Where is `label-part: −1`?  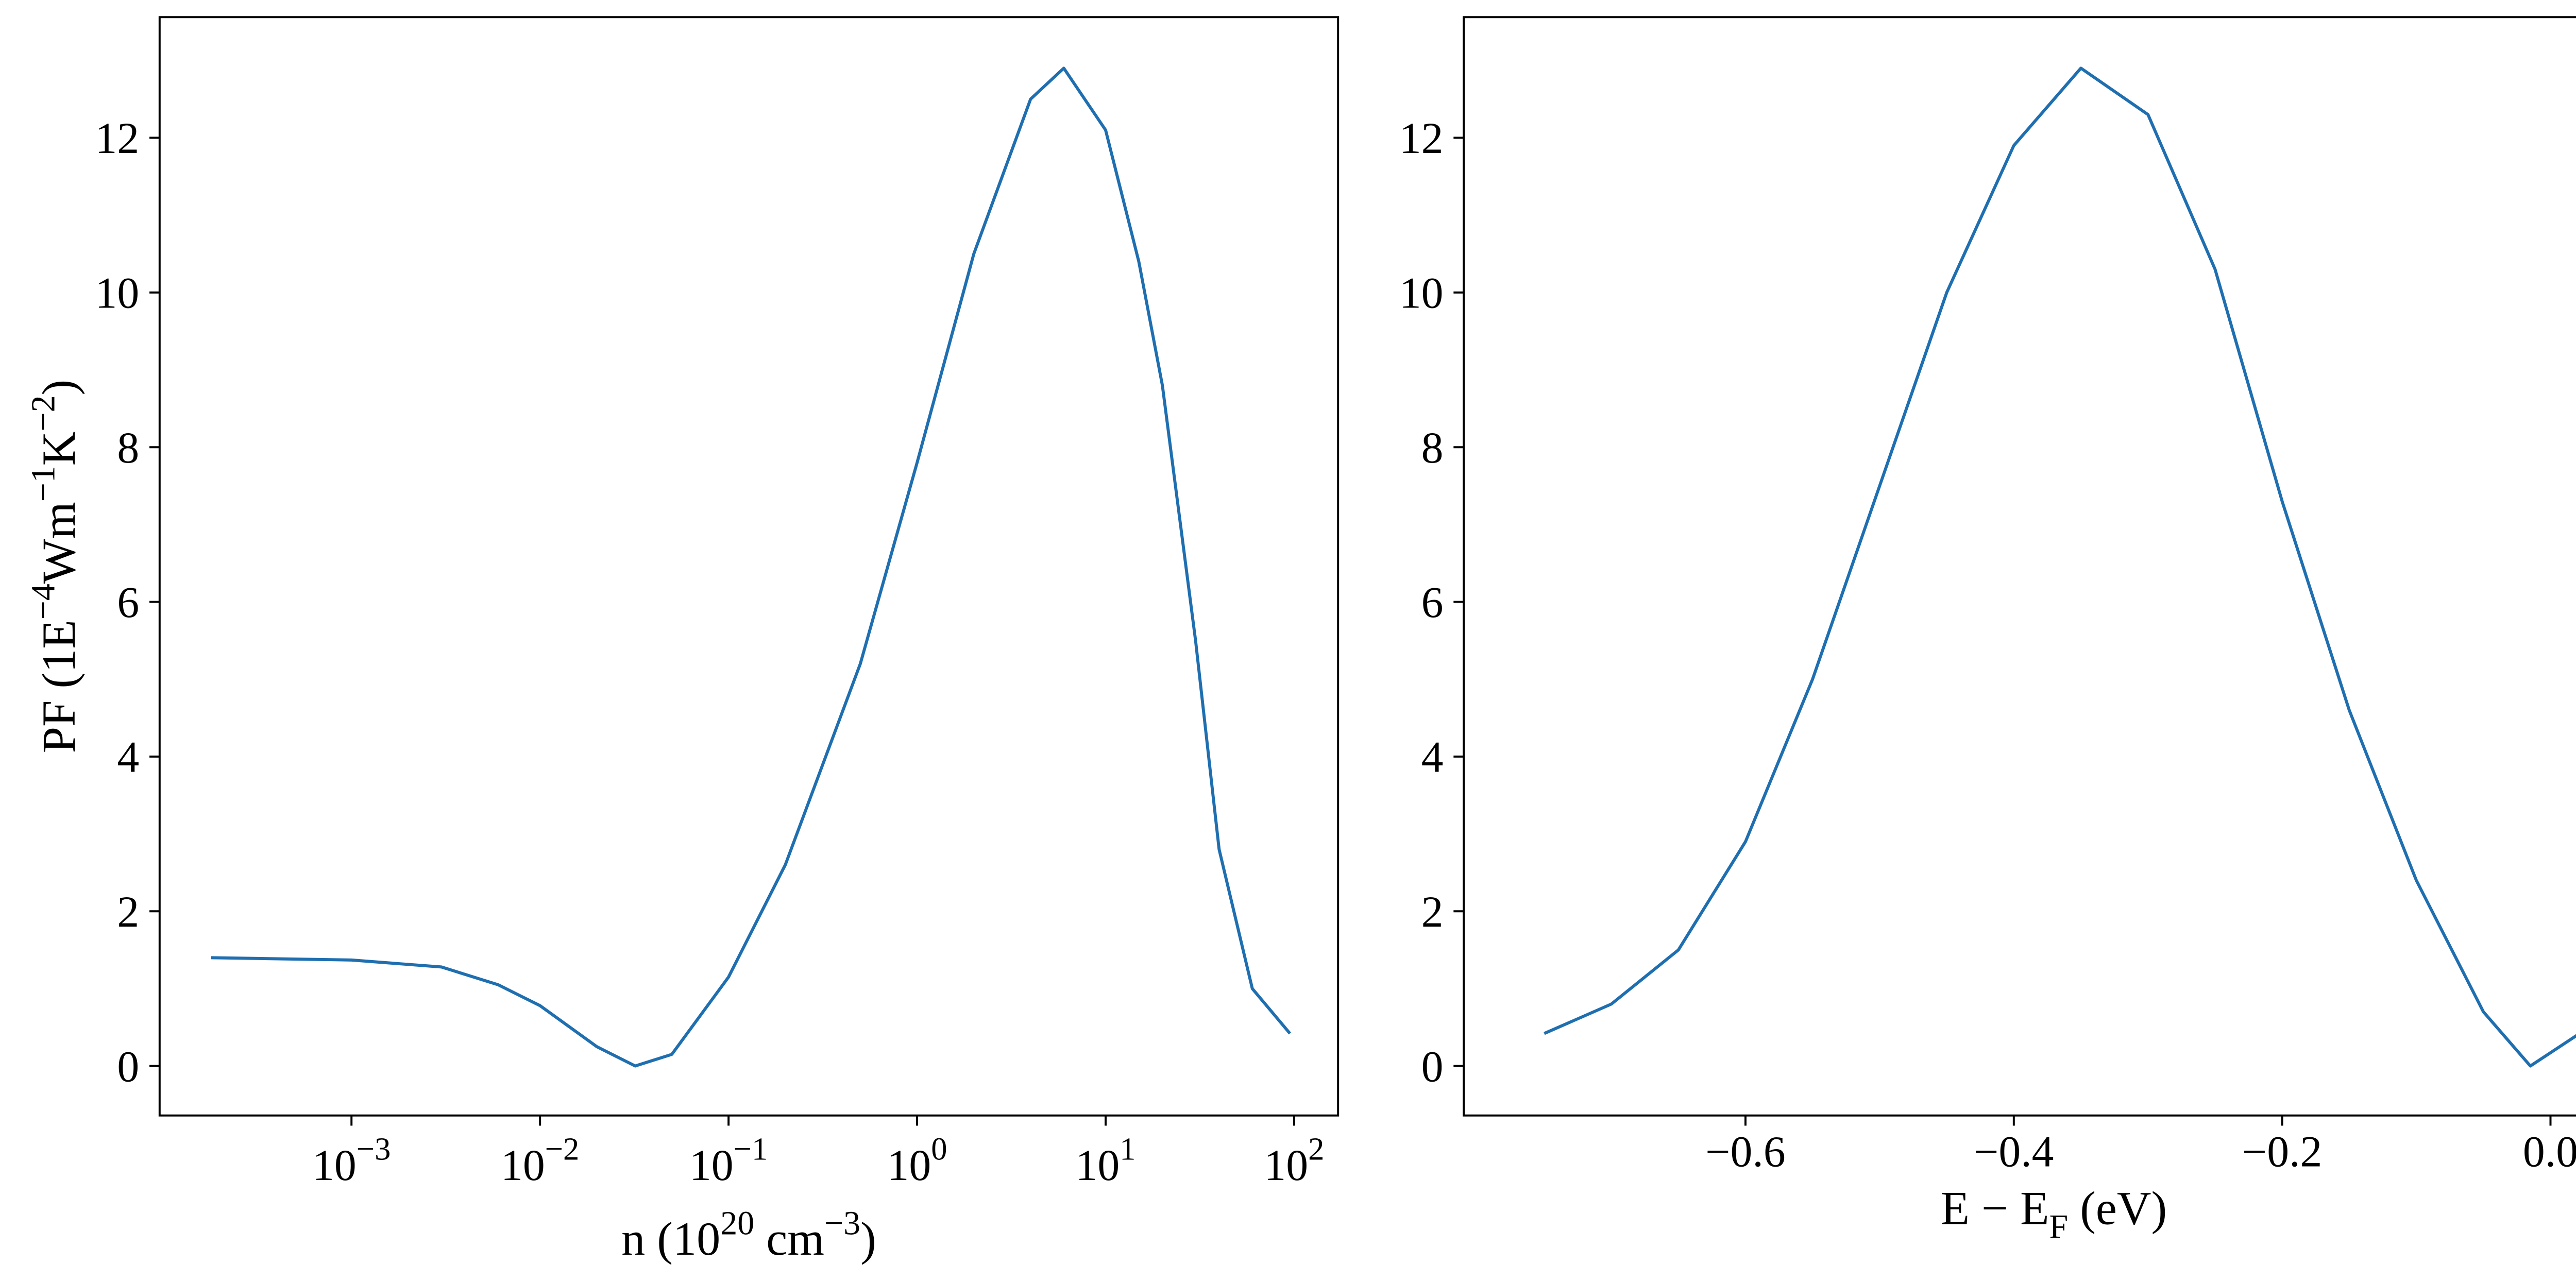
label-part: −1 is located at coordinates (43, 484).